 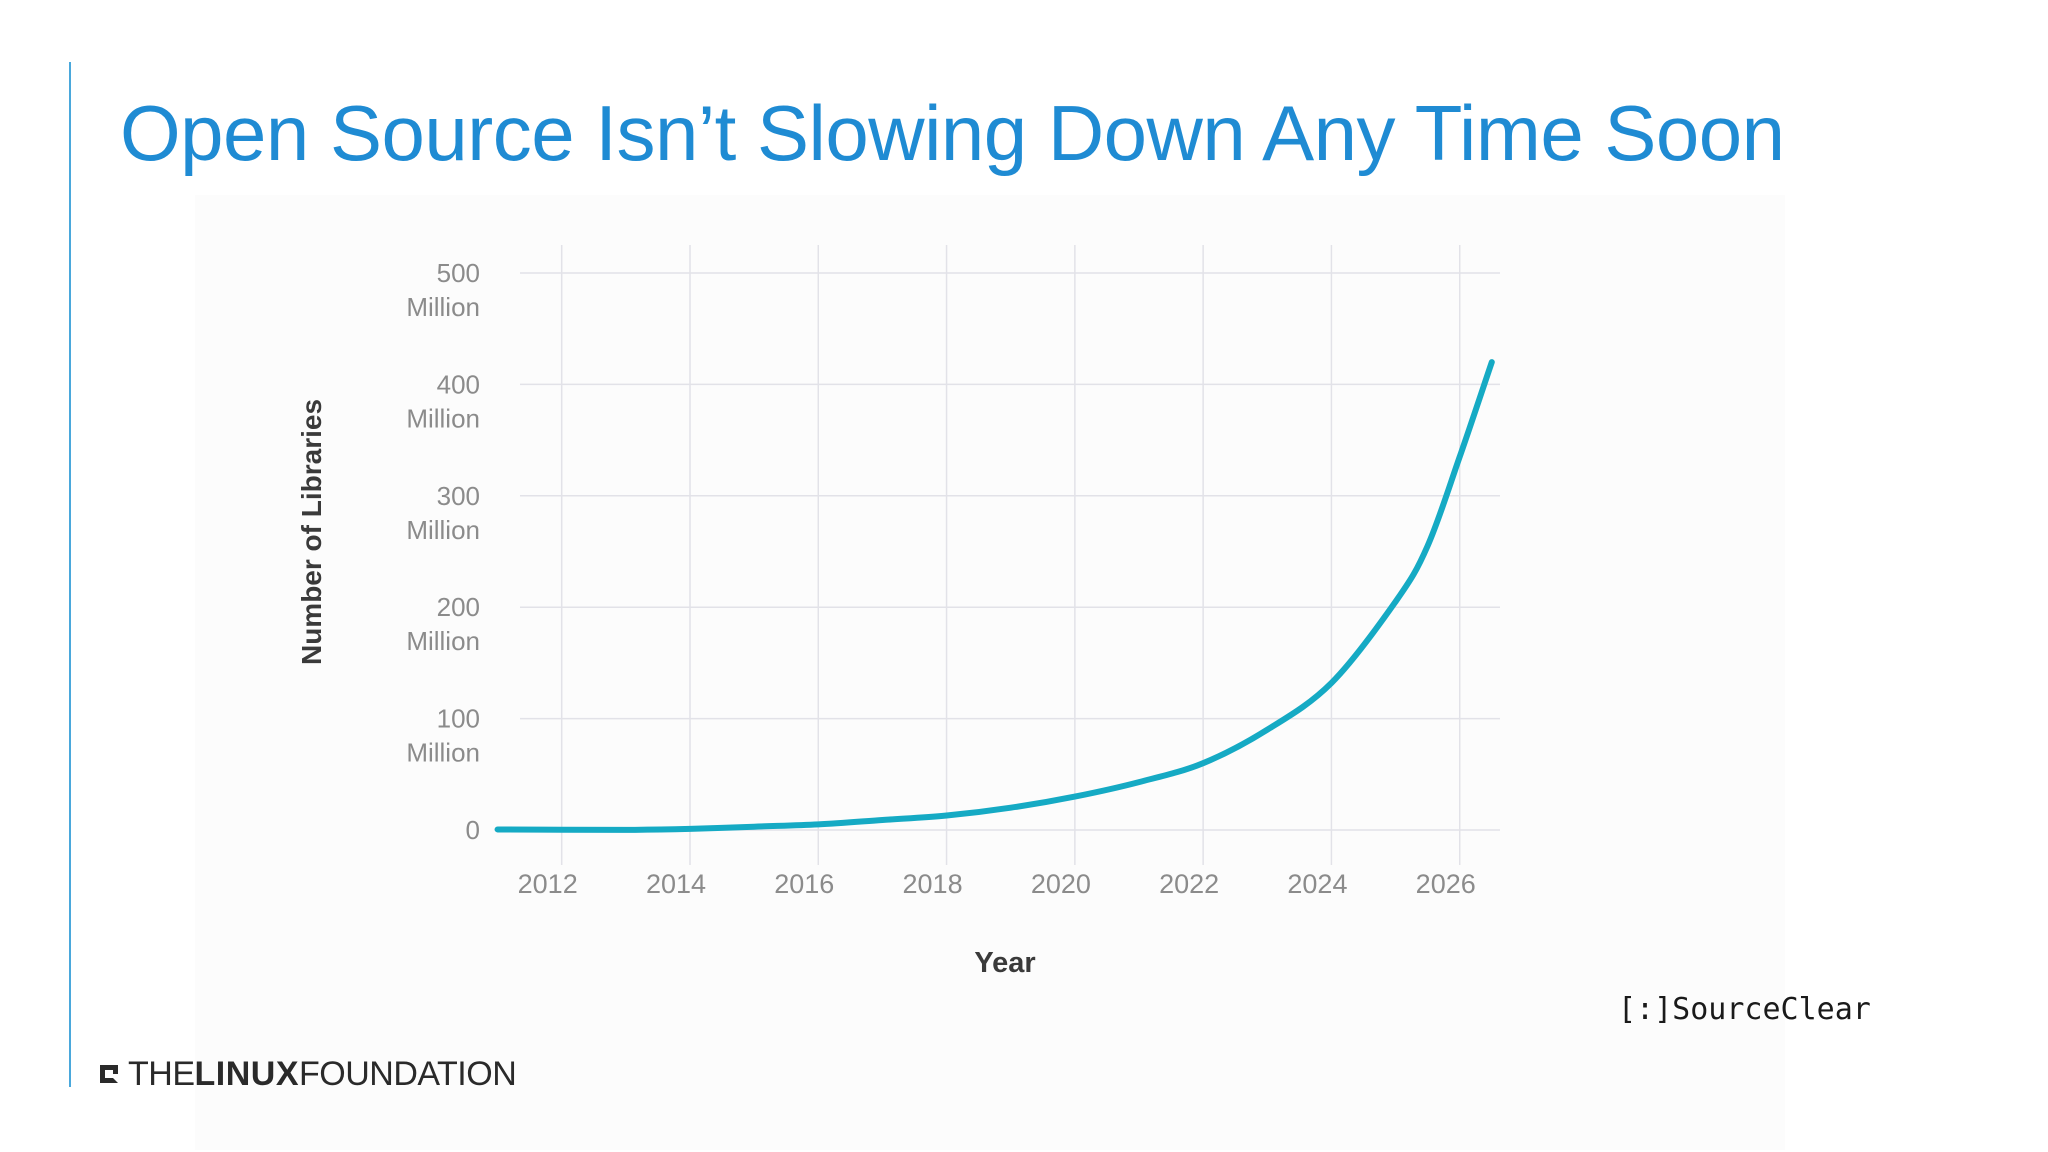 What do you see at coordinates (1317, 884) in the screenshot?
I see `x-tick-label: 2024` at bounding box center [1317, 884].